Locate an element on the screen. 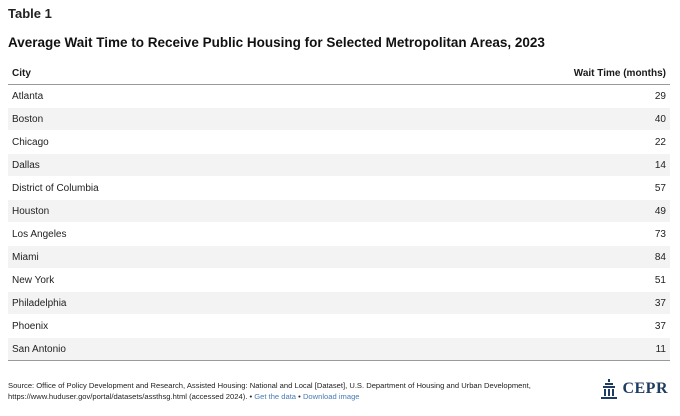 This screenshot has height=416, width=680. cell-city: New York is located at coordinates (33, 280).